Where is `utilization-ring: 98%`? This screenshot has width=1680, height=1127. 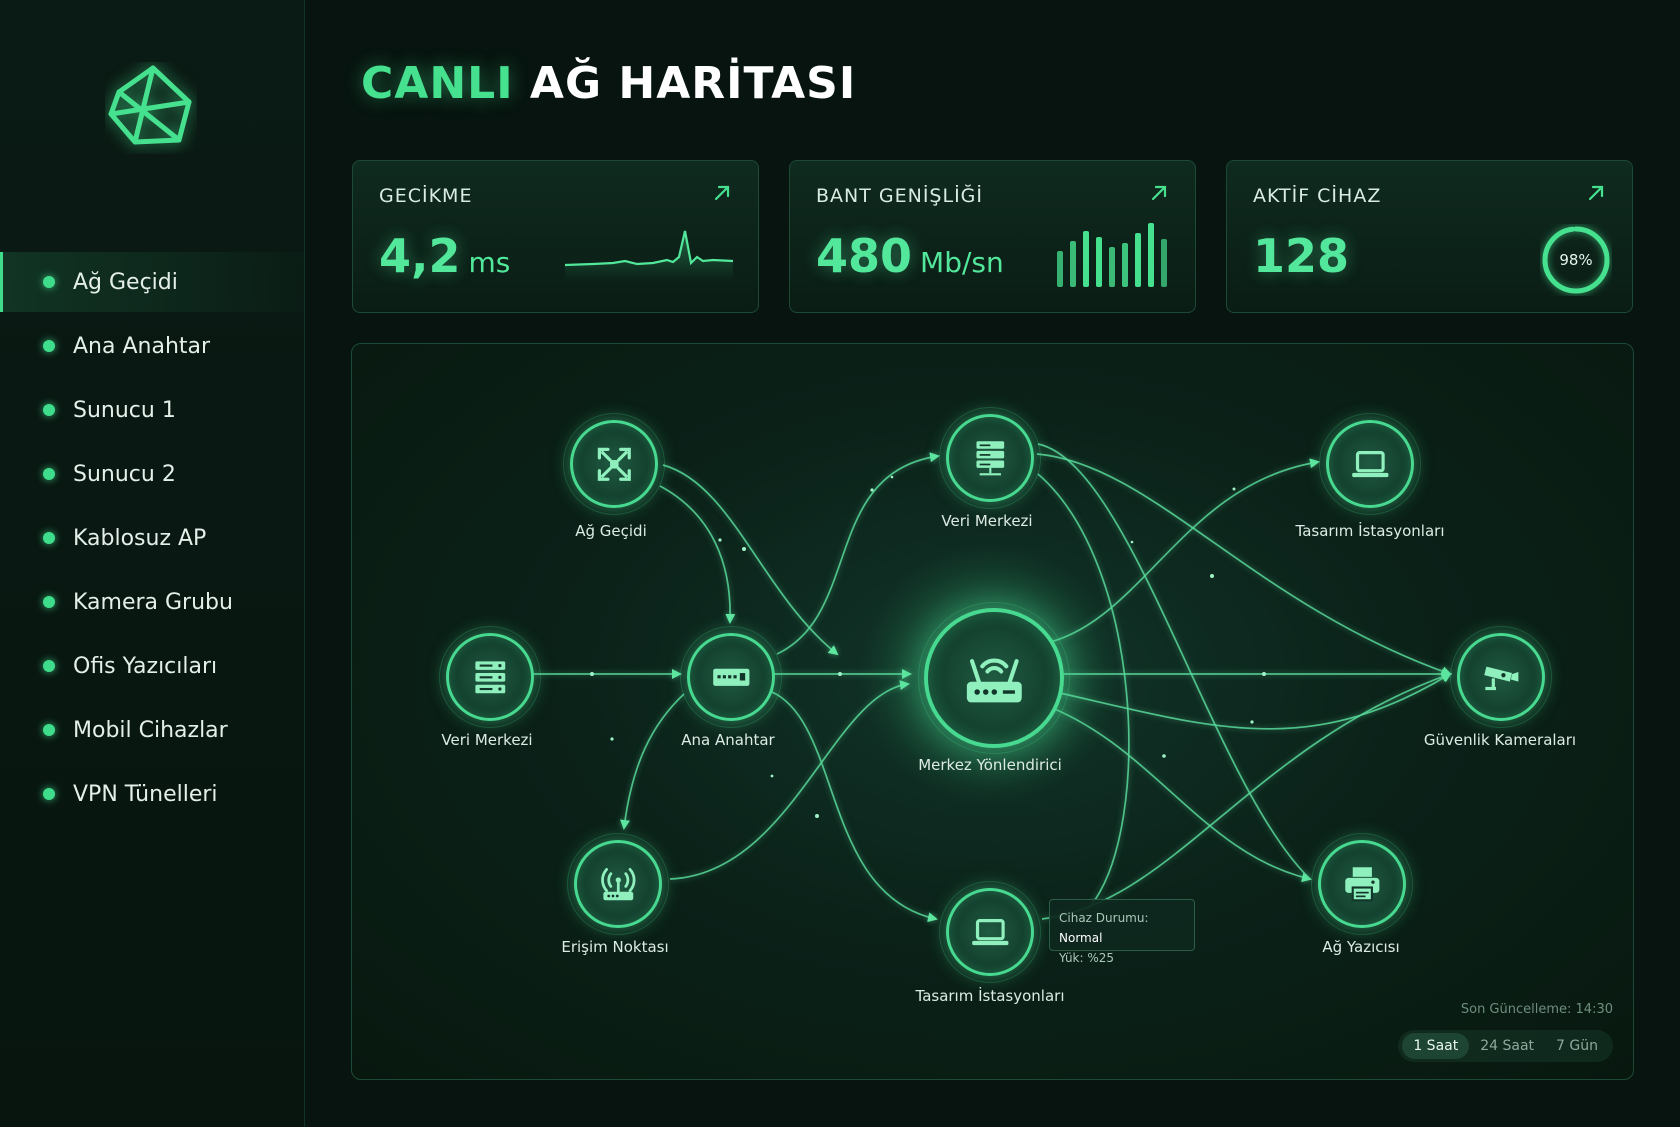 utilization-ring: 98% is located at coordinates (1576, 260).